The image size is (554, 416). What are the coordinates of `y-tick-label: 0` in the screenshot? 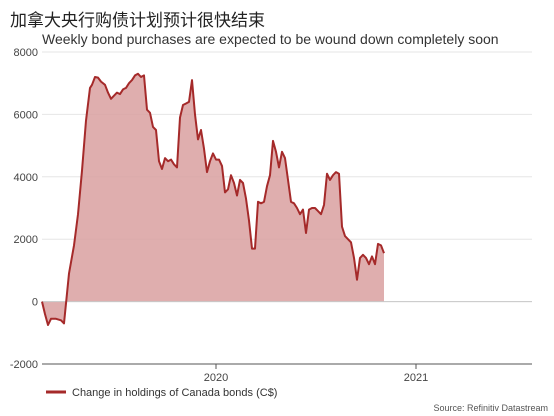 It's located at (35, 303).